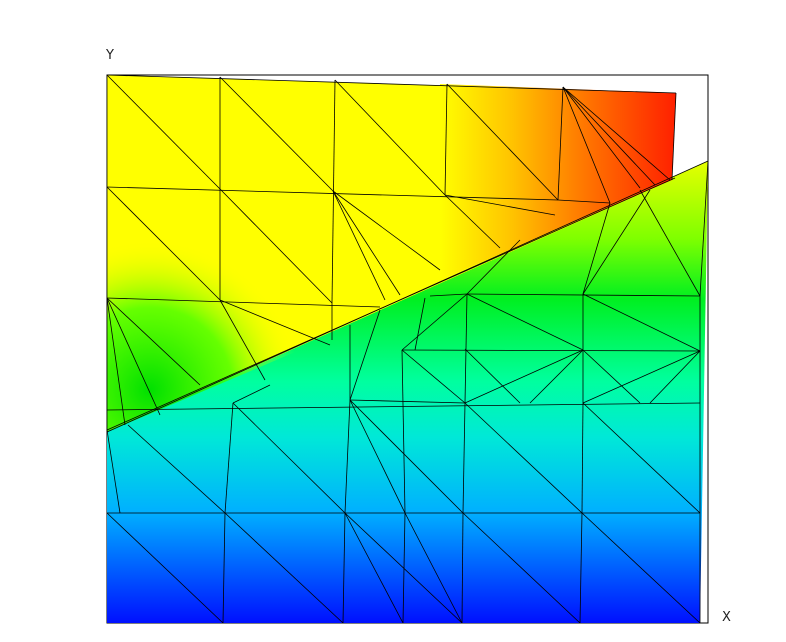  What do you see at coordinates (726, 617) in the screenshot?
I see `x-axis-label: X` at bounding box center [726, 617].